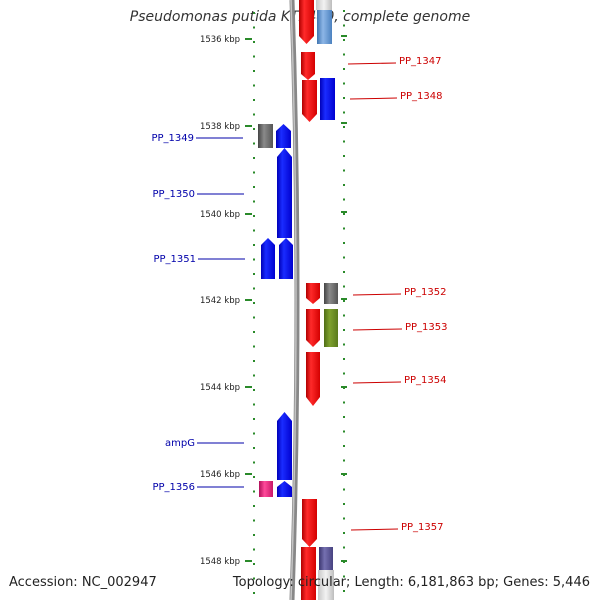 The width and height of the screenshot is (600, 600). I want to click on gene-pp1353-olive-body, so click(331, 328).